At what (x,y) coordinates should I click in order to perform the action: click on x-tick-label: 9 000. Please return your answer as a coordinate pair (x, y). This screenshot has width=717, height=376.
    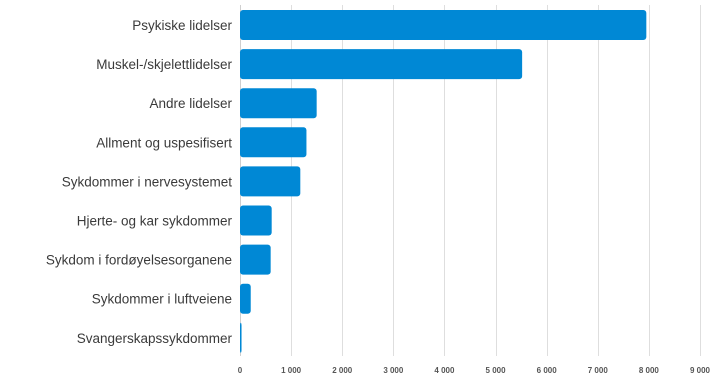
    Looking at the image, I should click on (700, 370).